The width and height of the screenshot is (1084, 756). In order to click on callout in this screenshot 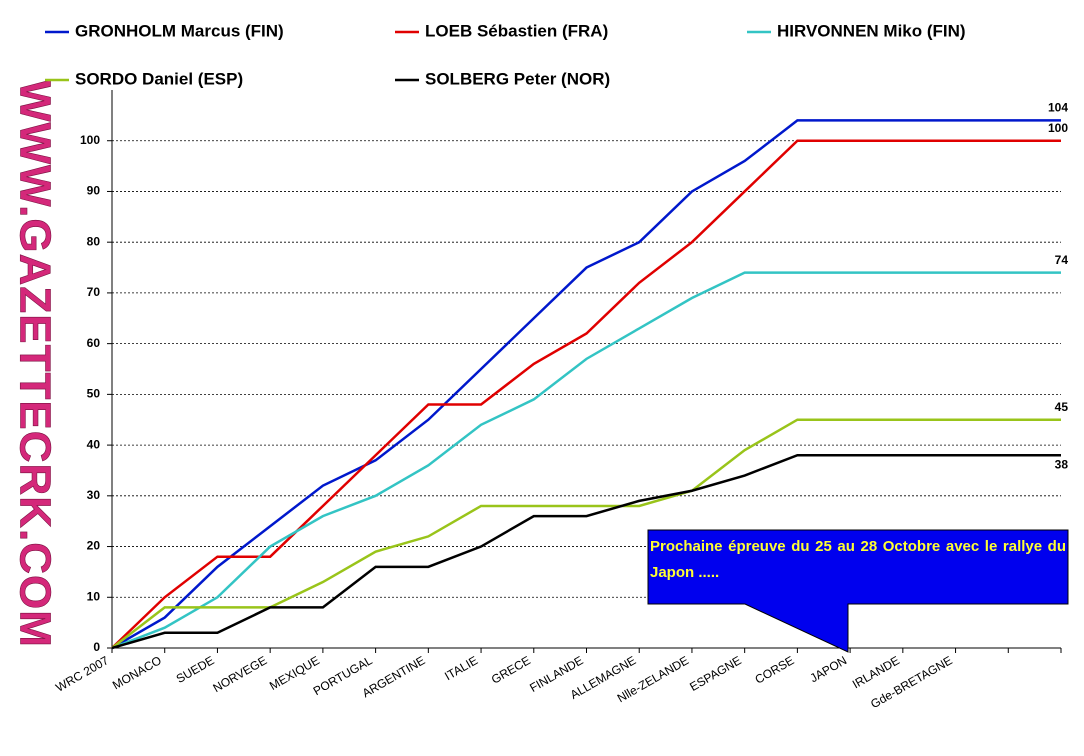, I will do `click(858, 591)`.